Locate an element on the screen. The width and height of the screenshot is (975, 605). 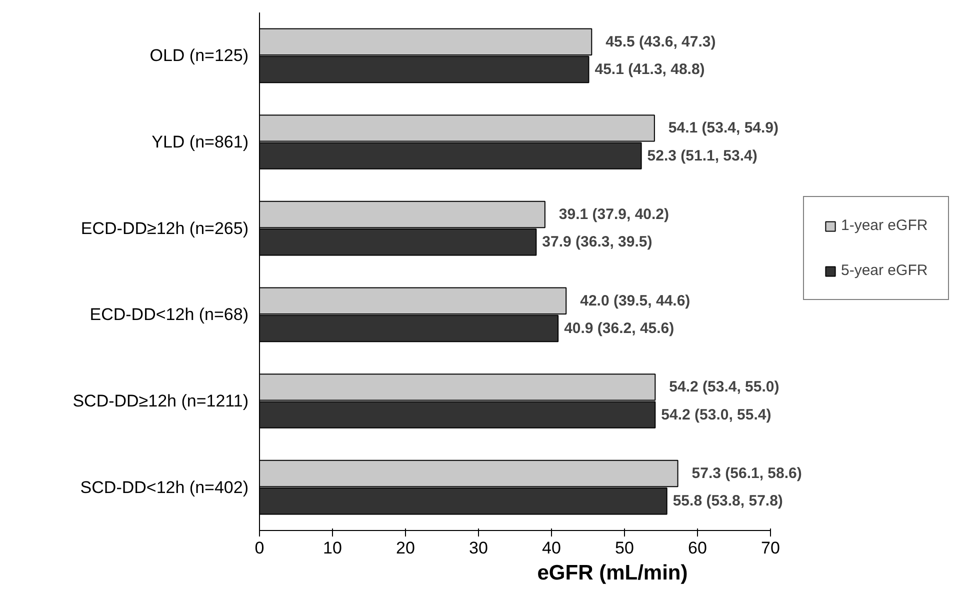
data-label: 54.1 (53.4, 54.9) is located at coordinates (723, 128).